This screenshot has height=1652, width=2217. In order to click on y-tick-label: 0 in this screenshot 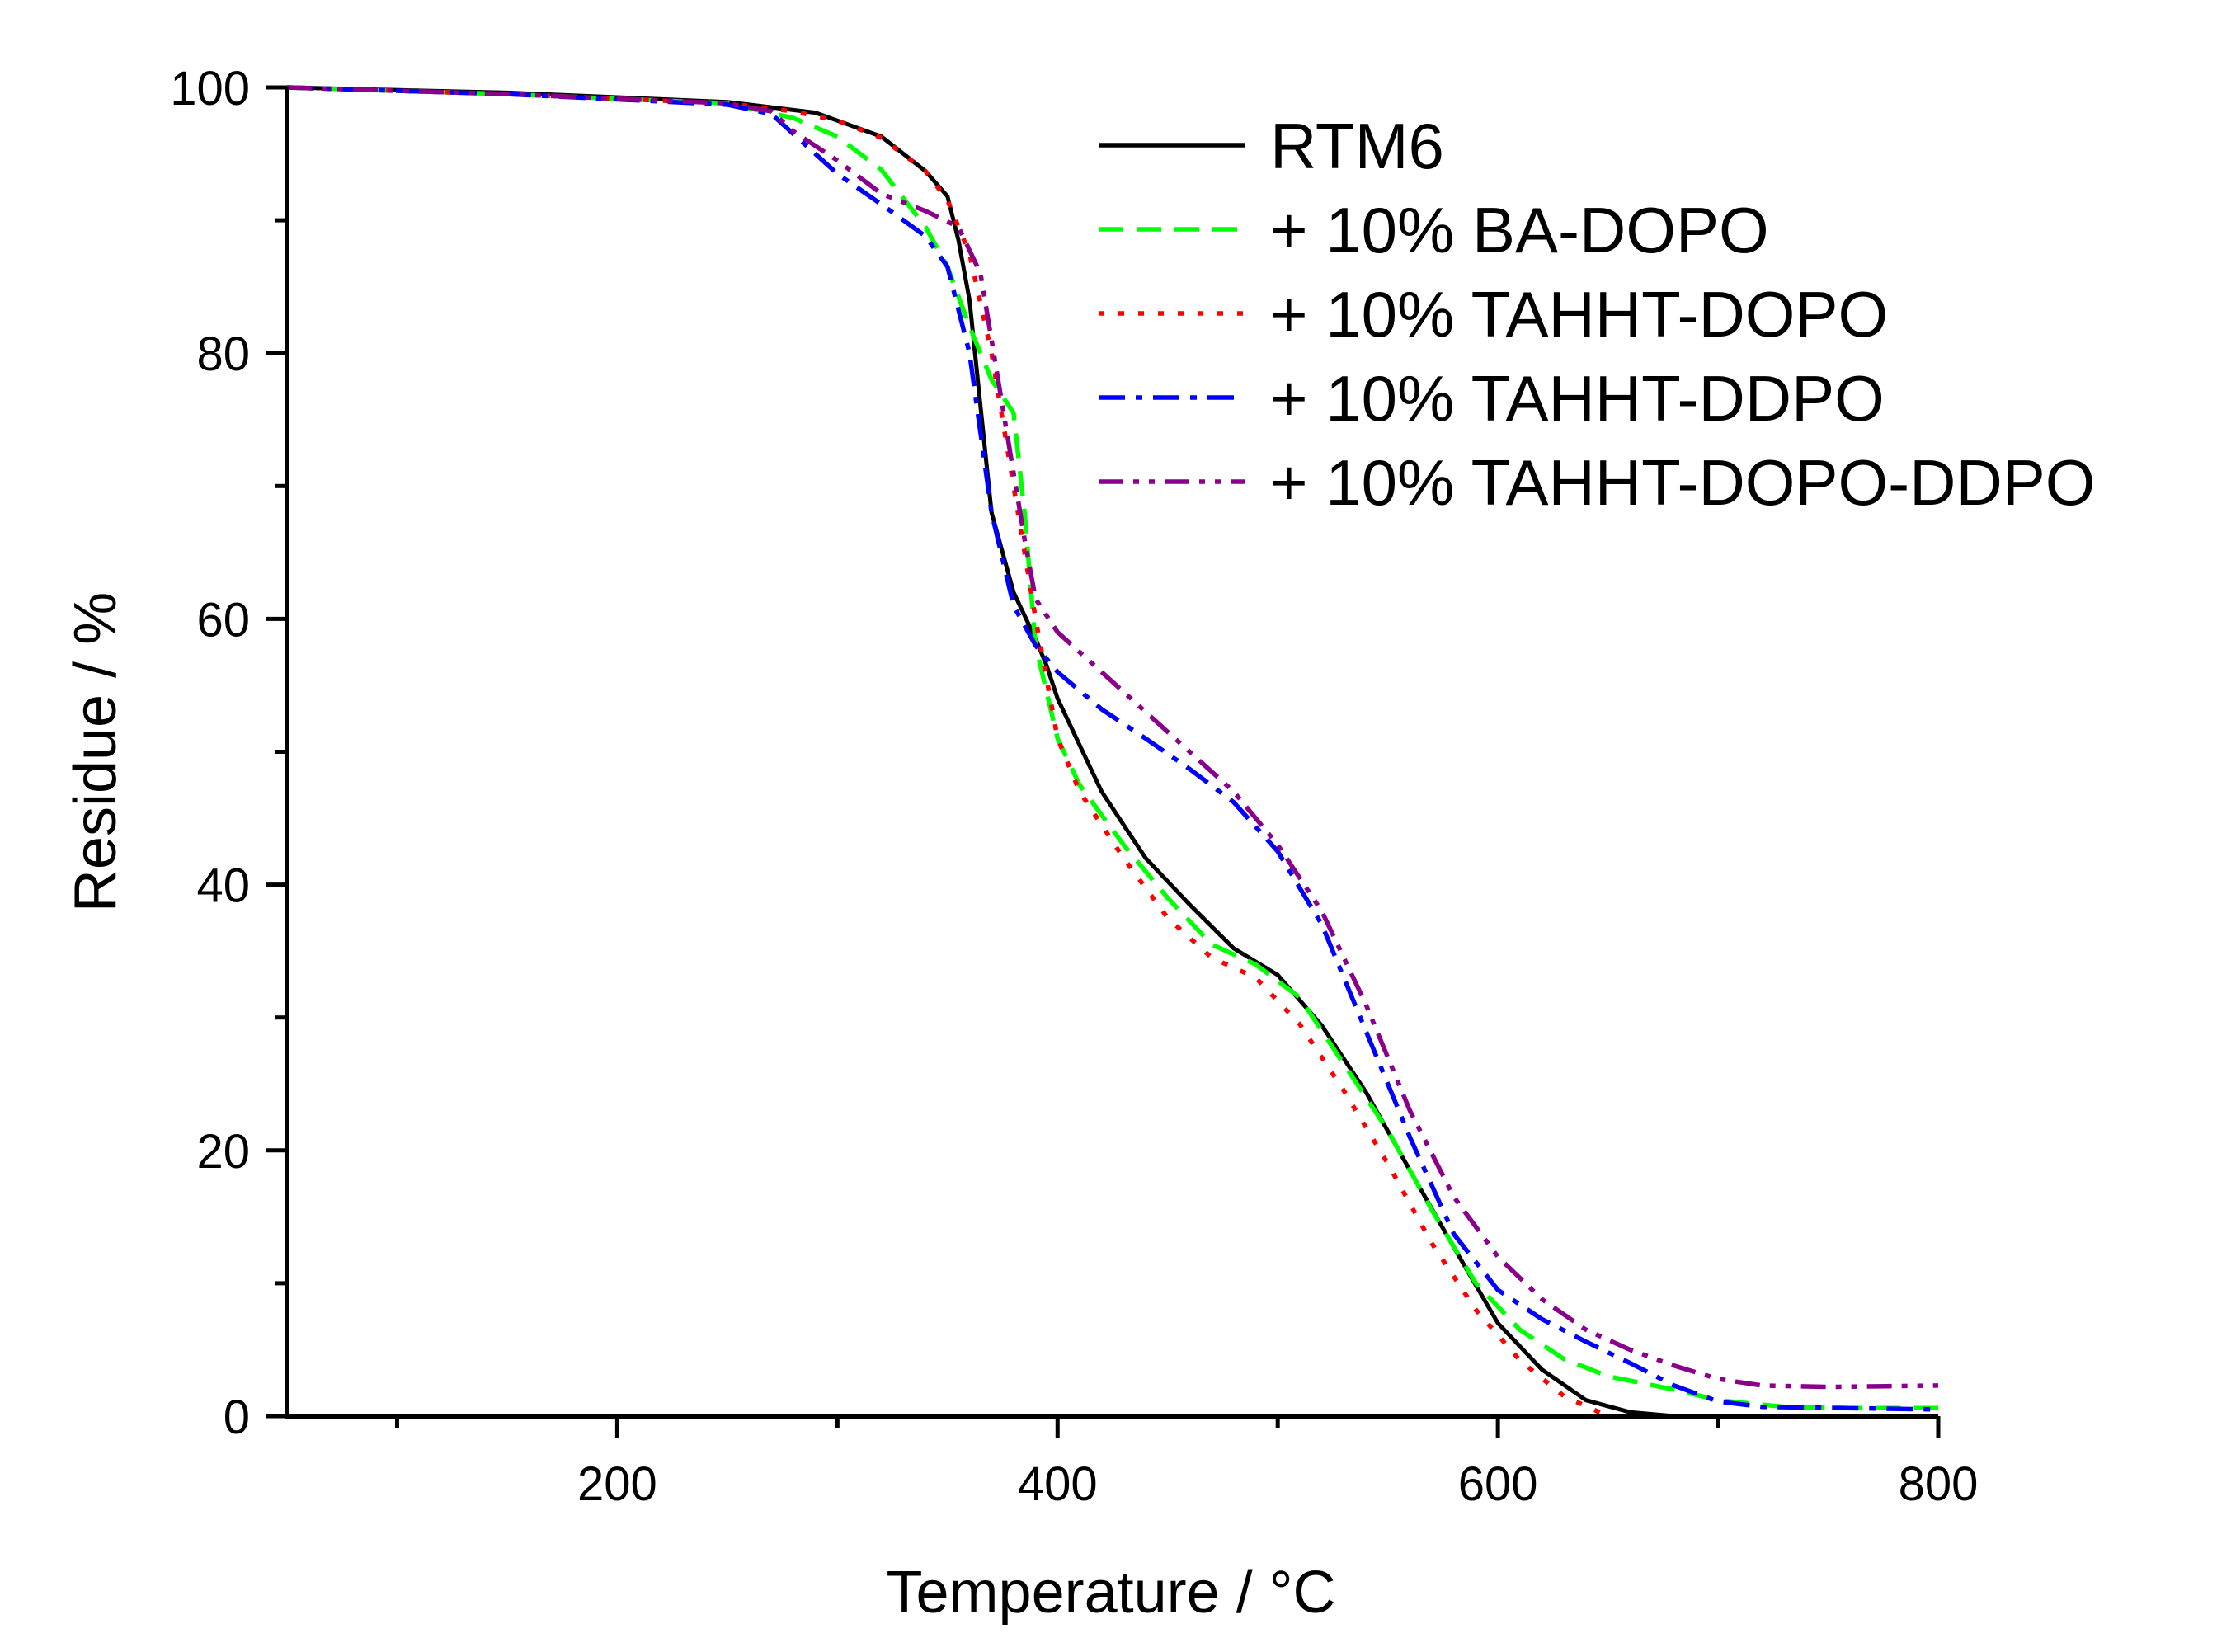, I will do `click(237, 1417)`.